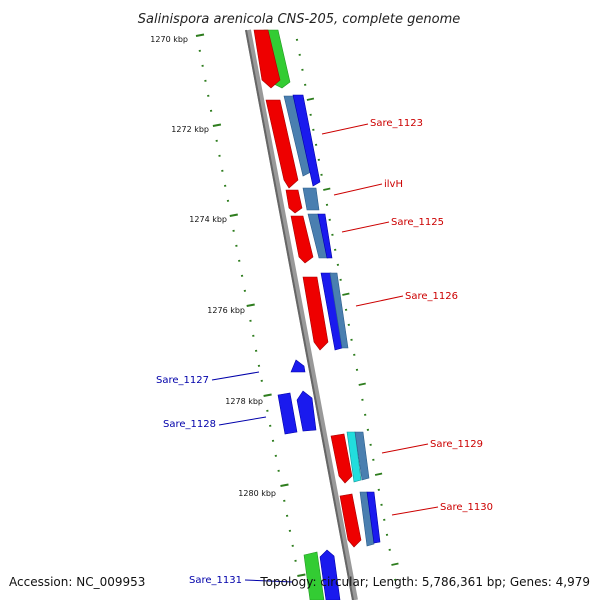  I want to click on gene-sare-1126: Sare_1126, so click(380, 311).